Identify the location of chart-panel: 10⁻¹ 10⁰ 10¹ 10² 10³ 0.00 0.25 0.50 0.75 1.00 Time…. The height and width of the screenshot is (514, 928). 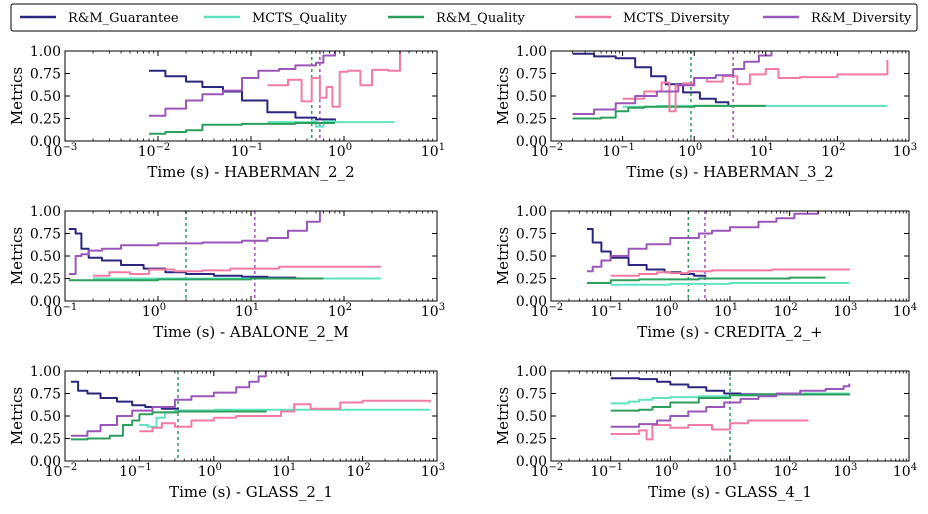
(226, 272).